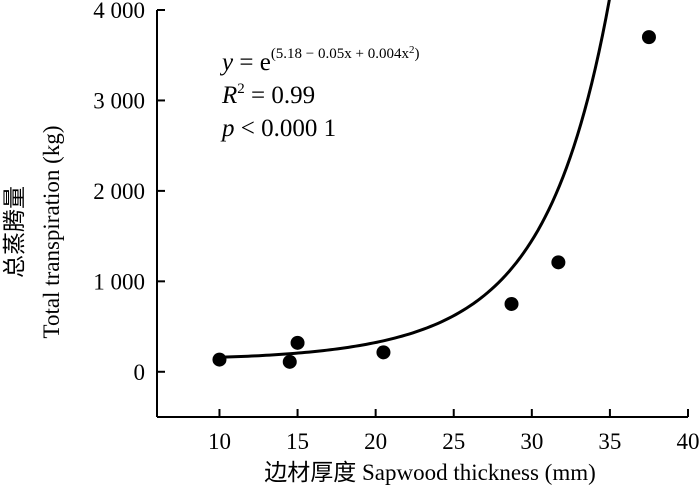  Describe the element at coordinates (140, 372) in the screenshot. I see `y-tick-label: 0` at that location.